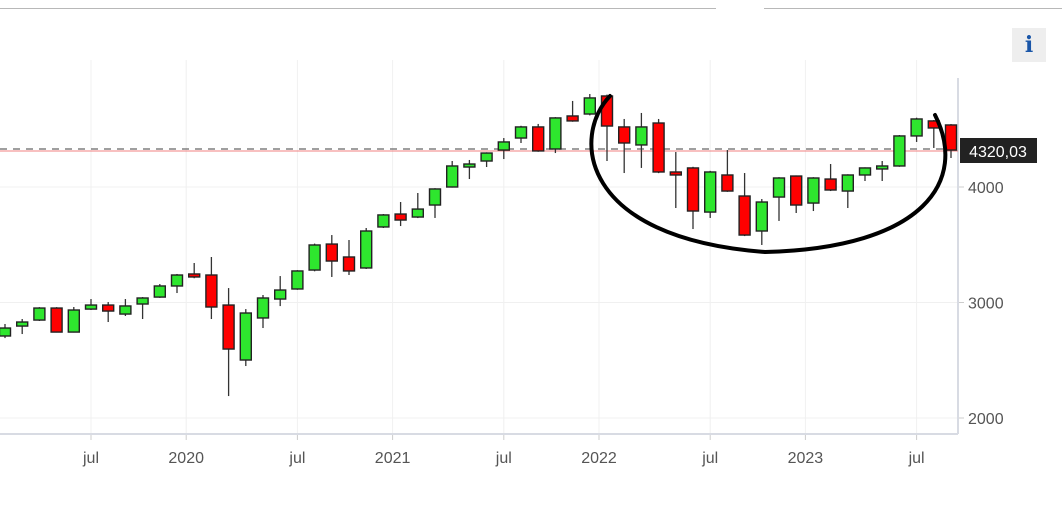 The width and height of the screenshot is (1062, 511). What do you see at coordinates (186, 458) in the screenshot?
I see `x-tick-label: 2020` at bounding box center [186, 458].